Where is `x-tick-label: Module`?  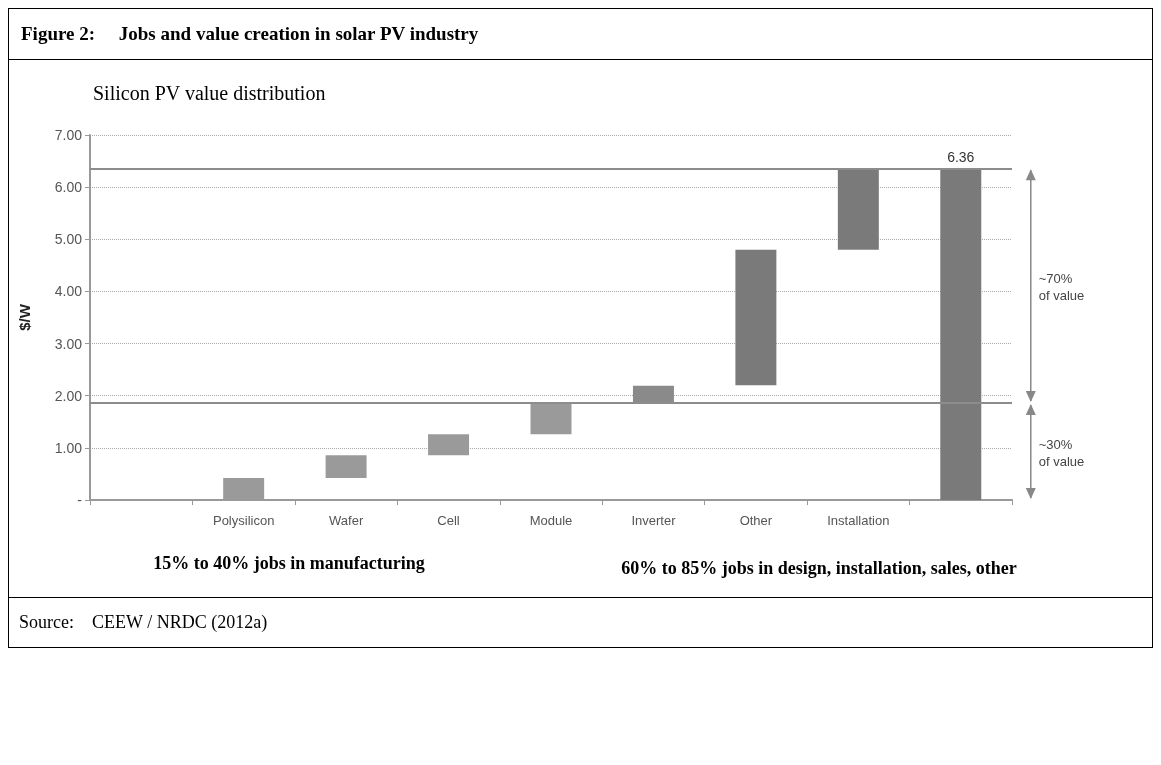
x-tick-label: Module is located at coordinates (551, 520).